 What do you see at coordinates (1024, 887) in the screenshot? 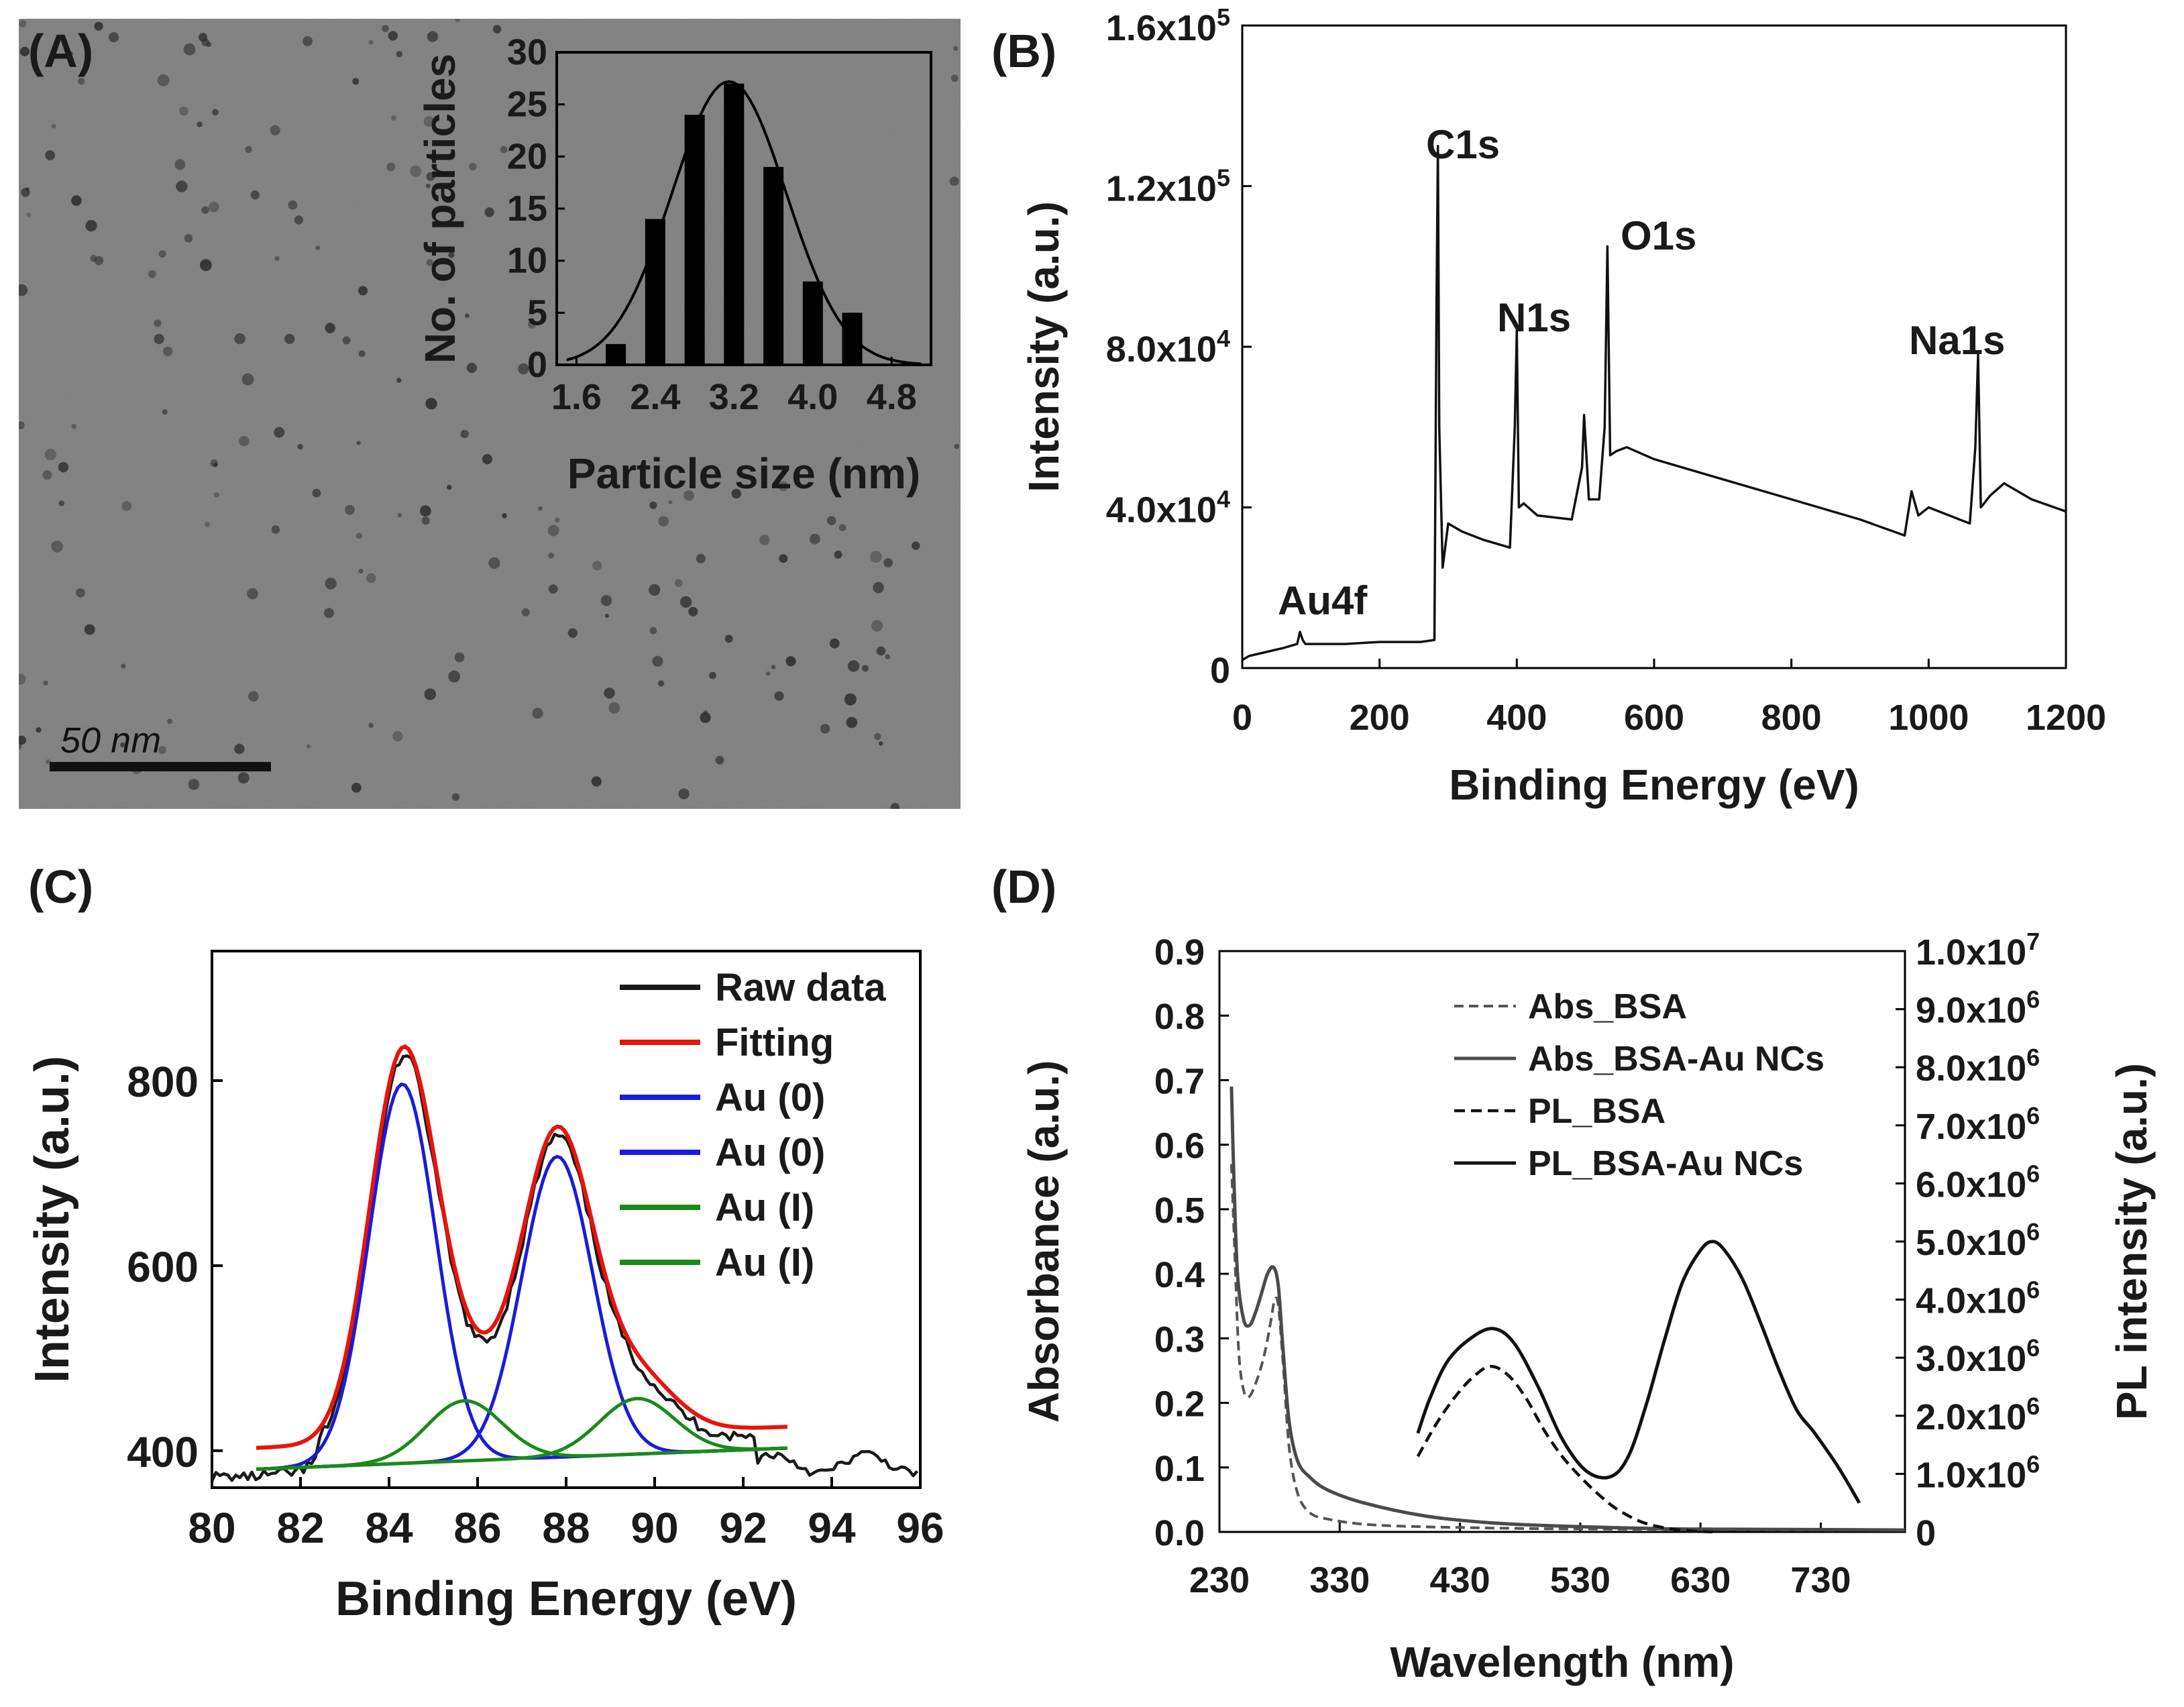
I see `panel-label-d: (D)` at bounding box center [1024, 887].